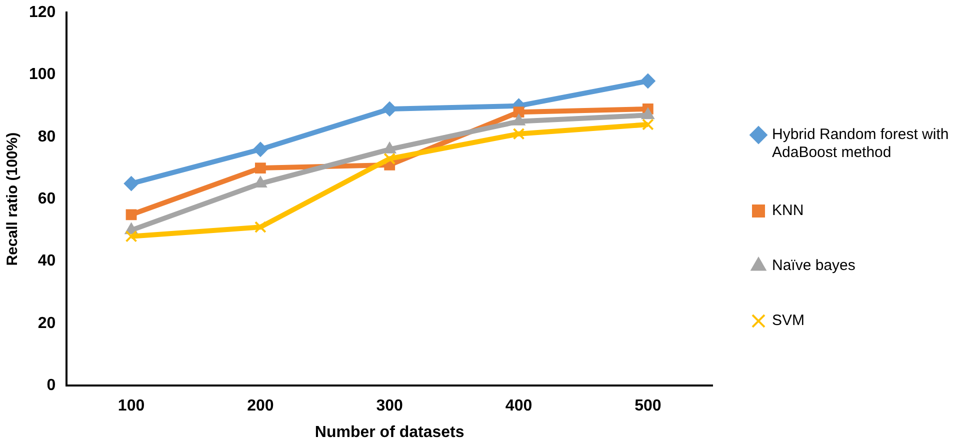 Image resolution: width=955 pixels, height=446 pixels. Describe the element at coordinates (788, 211) in the screenshot. I see `legend-label: KNN` at that location.